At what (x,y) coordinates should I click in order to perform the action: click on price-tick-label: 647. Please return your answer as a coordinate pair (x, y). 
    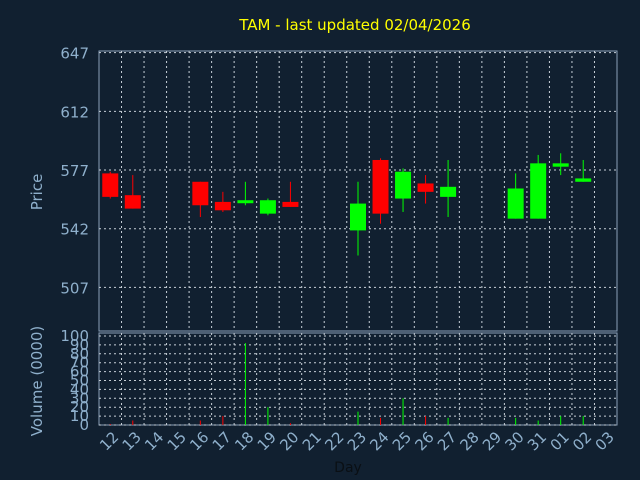
    Looking at the image, I should click on (74, 54).